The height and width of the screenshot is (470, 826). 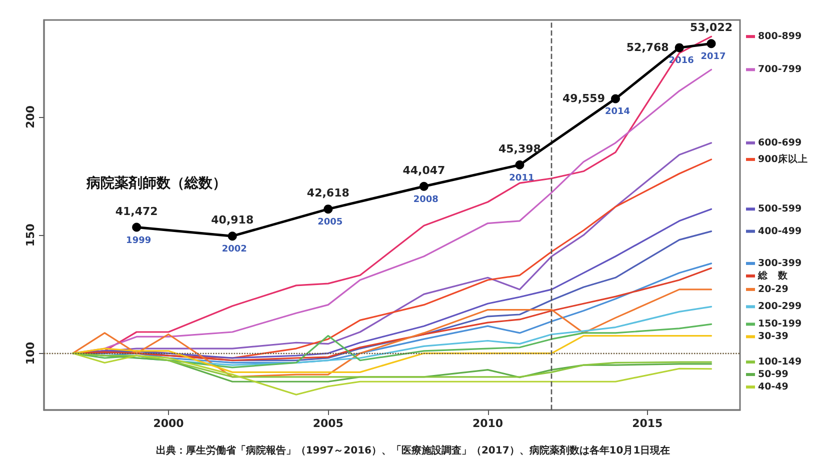 What do you see at coordinates (328, 423) in the screenshot?
I see `x-tick-label: 2005` at bounding box center [328, 423].